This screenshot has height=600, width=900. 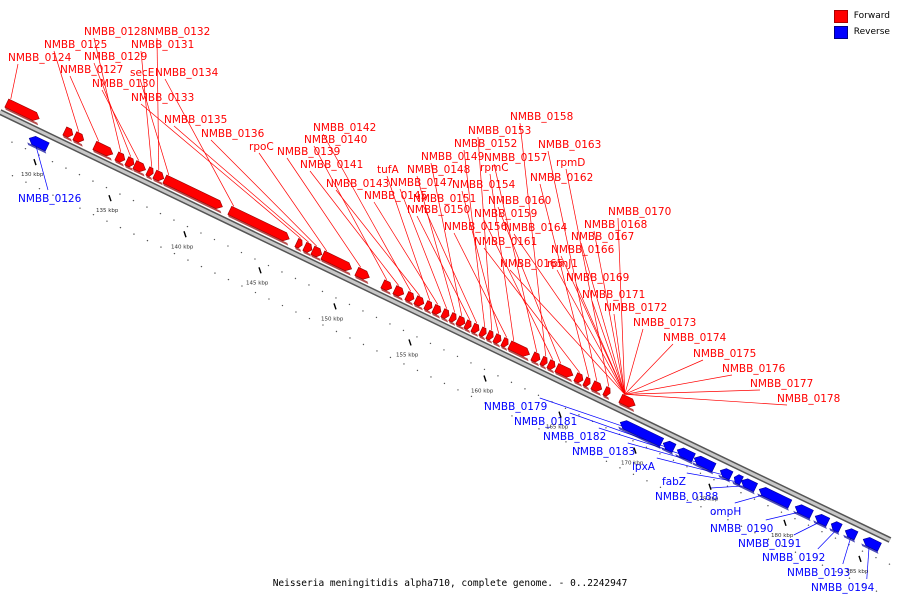 I want to click on gene-label-forward: NMBB_0139, so click(x=308, y=152).